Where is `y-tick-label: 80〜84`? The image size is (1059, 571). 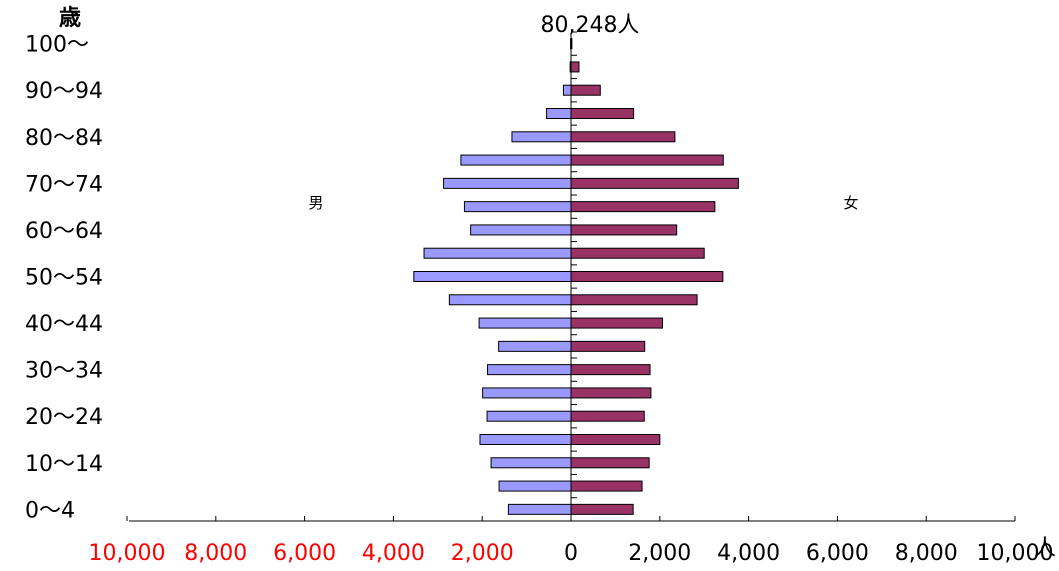 y-tick-label: 80〜84 is located at coordinates (64, 138).